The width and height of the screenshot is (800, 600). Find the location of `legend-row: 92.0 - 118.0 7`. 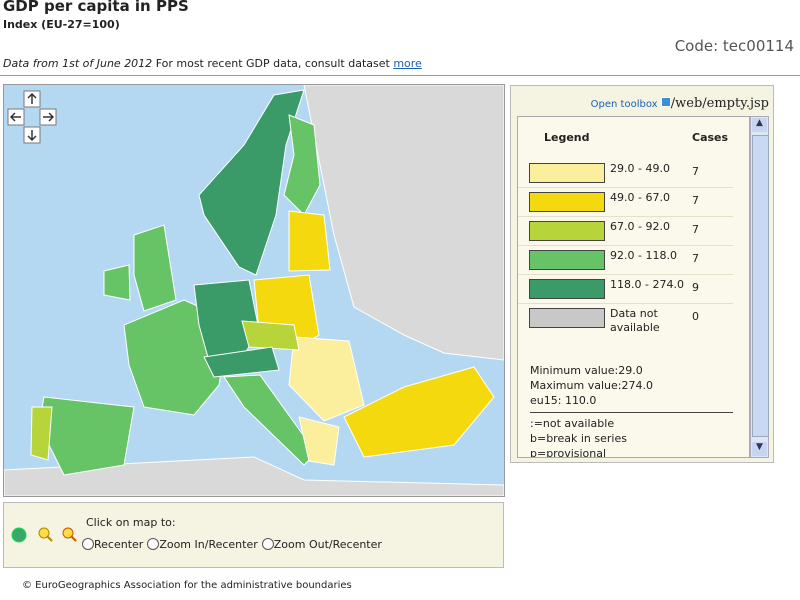

legend-row: 92.0 - 118.0 7 is located at coordinates (625, 260).